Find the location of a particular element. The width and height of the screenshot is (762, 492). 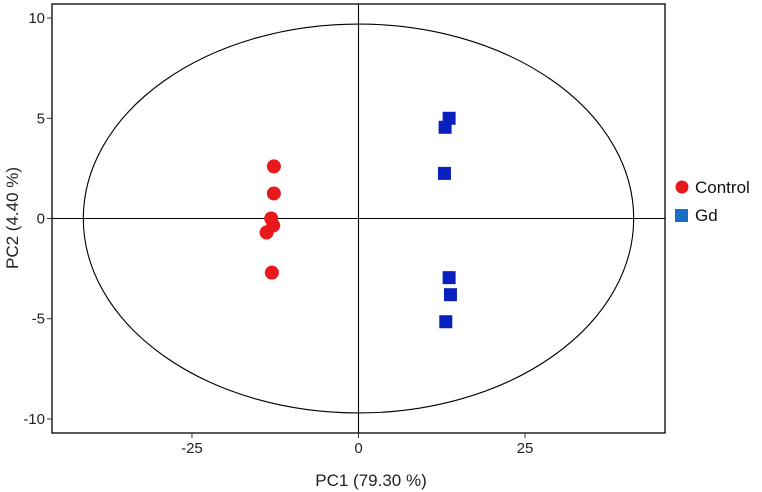

y-tick-label: 10 is located at coordinates (36, 18).